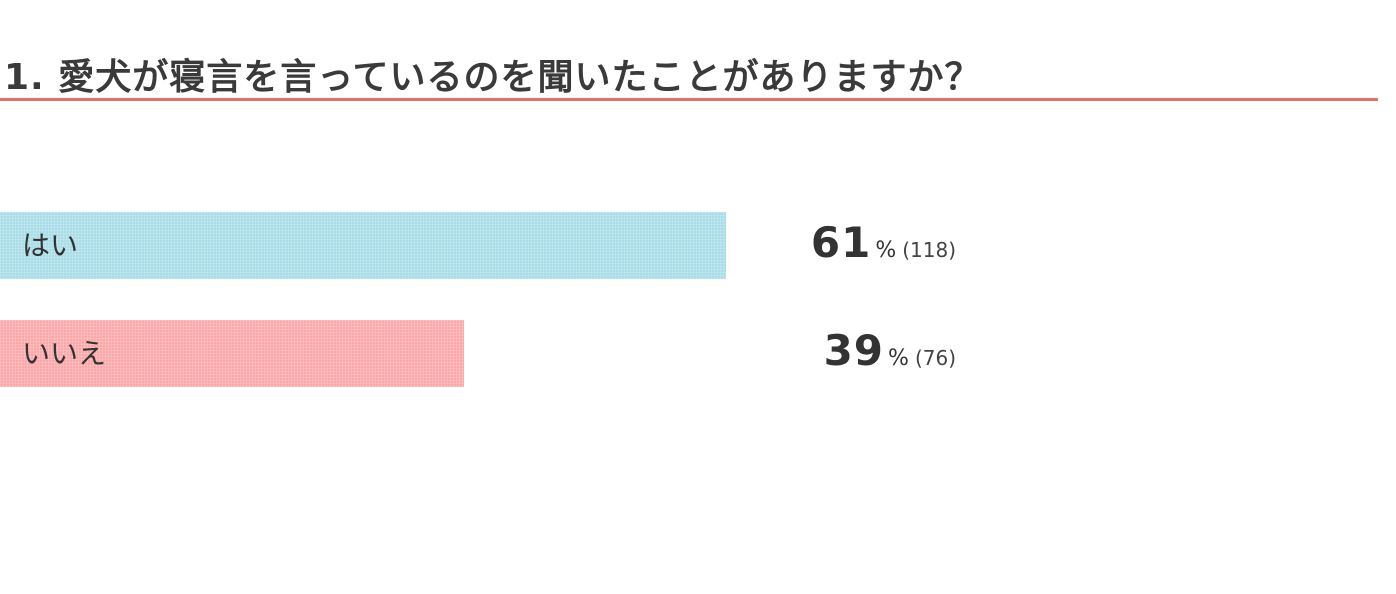 Image resolution: width=1396 pixels, height=594 pixels. Describe the element at coordinates (689, 99) in the screenshot. I see `title-underline` at that location.